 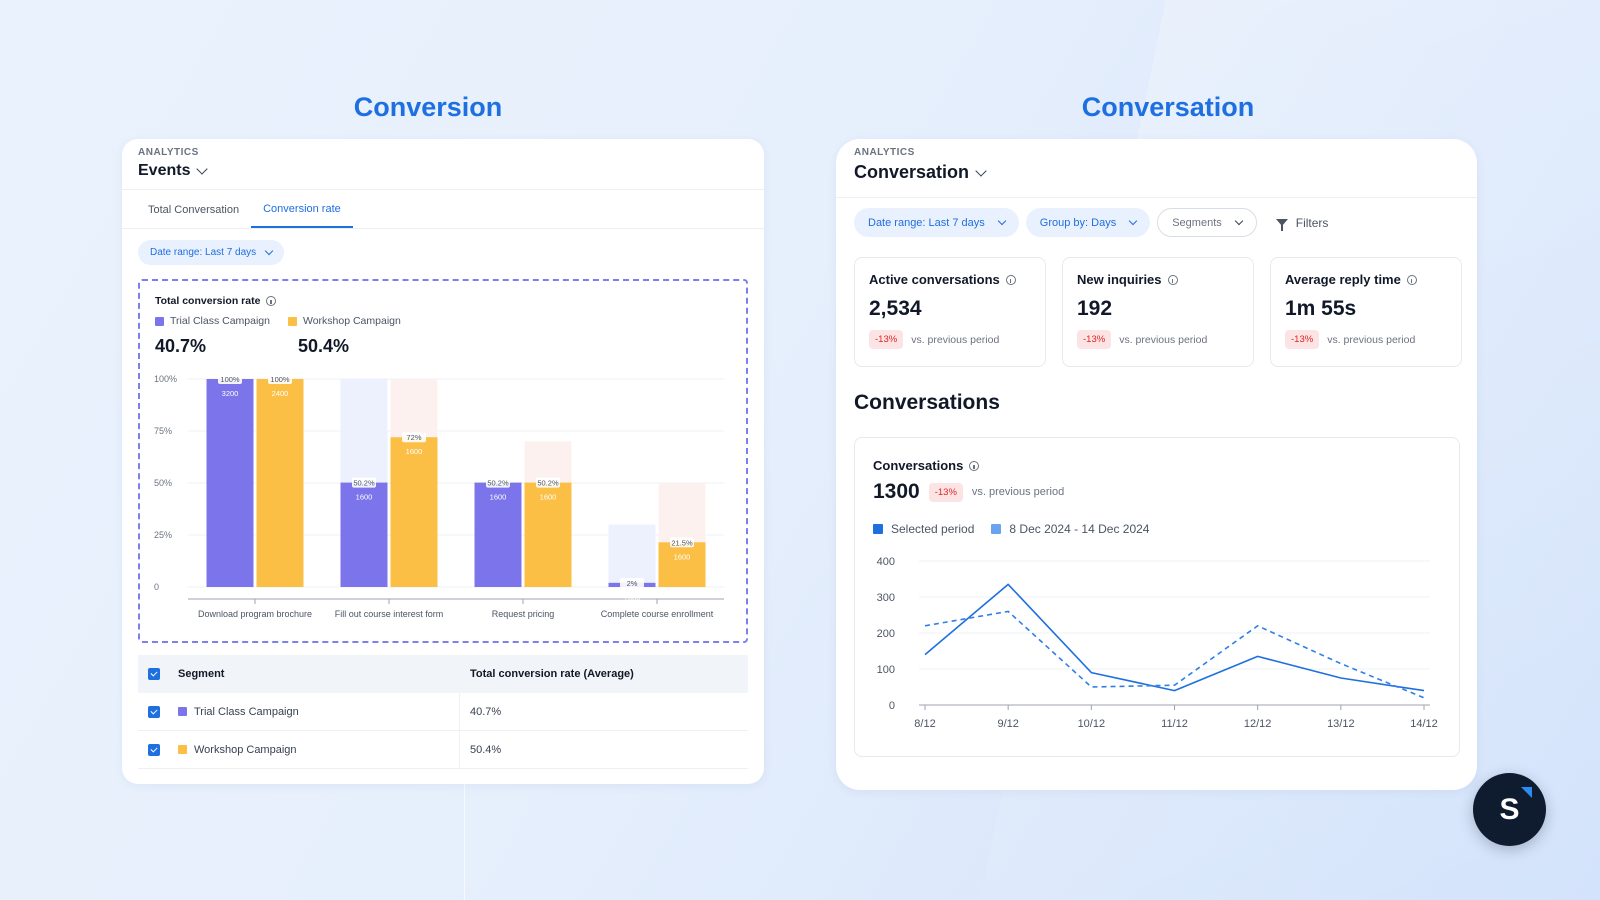 I want to click on kpi-trial-class: 40.7%, so click(x=181, y=346).